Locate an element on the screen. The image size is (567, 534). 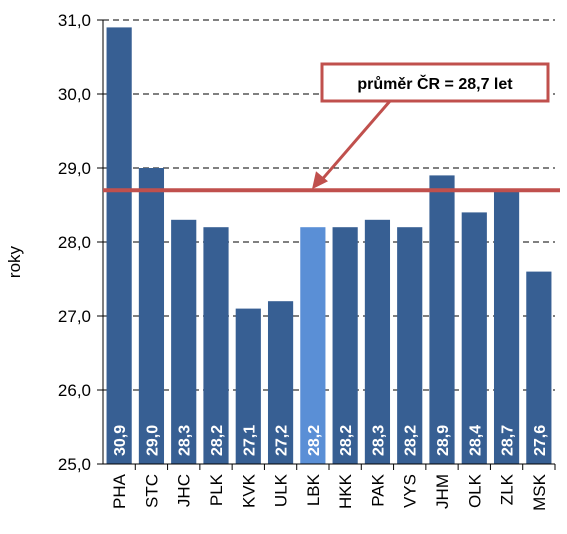
value-label: 27,6 is located at coordinates (540, 440).